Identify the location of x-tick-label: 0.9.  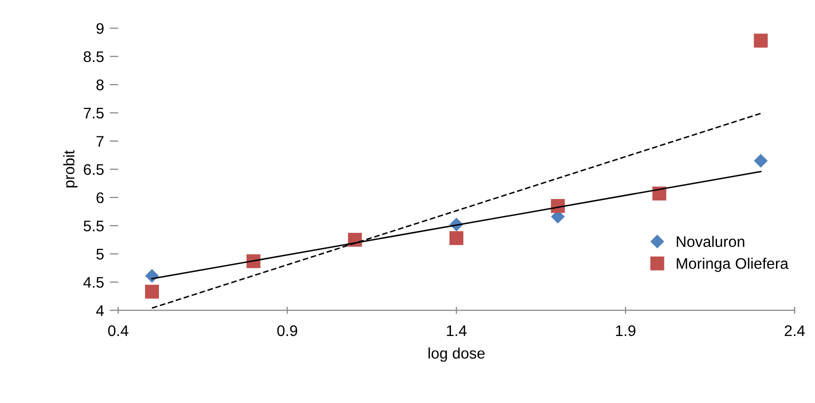
(287, 330).